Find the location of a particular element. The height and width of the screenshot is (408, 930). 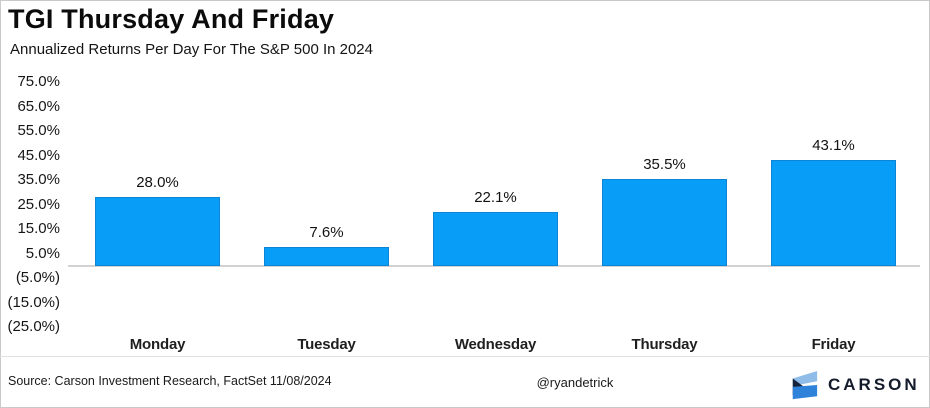

bar-monday is located at coordinates (157, 231).